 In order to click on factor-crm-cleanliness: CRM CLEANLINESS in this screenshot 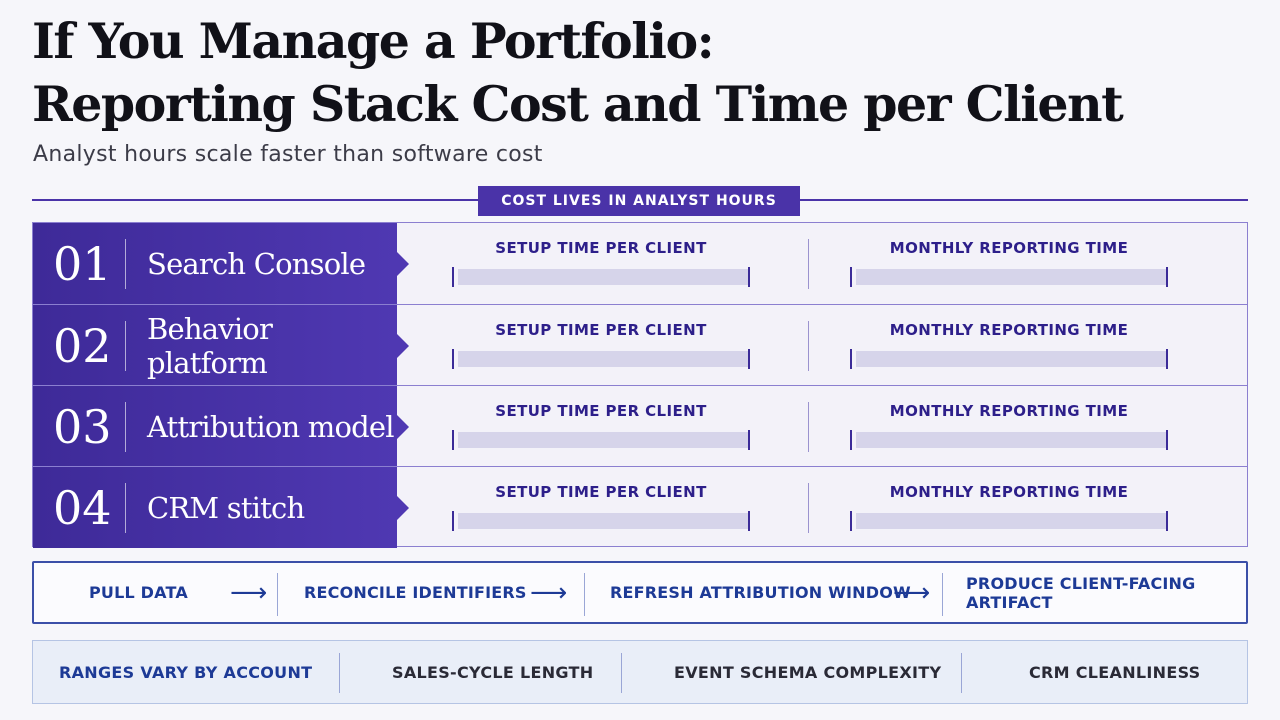, I will do `click(1115, 672)`.